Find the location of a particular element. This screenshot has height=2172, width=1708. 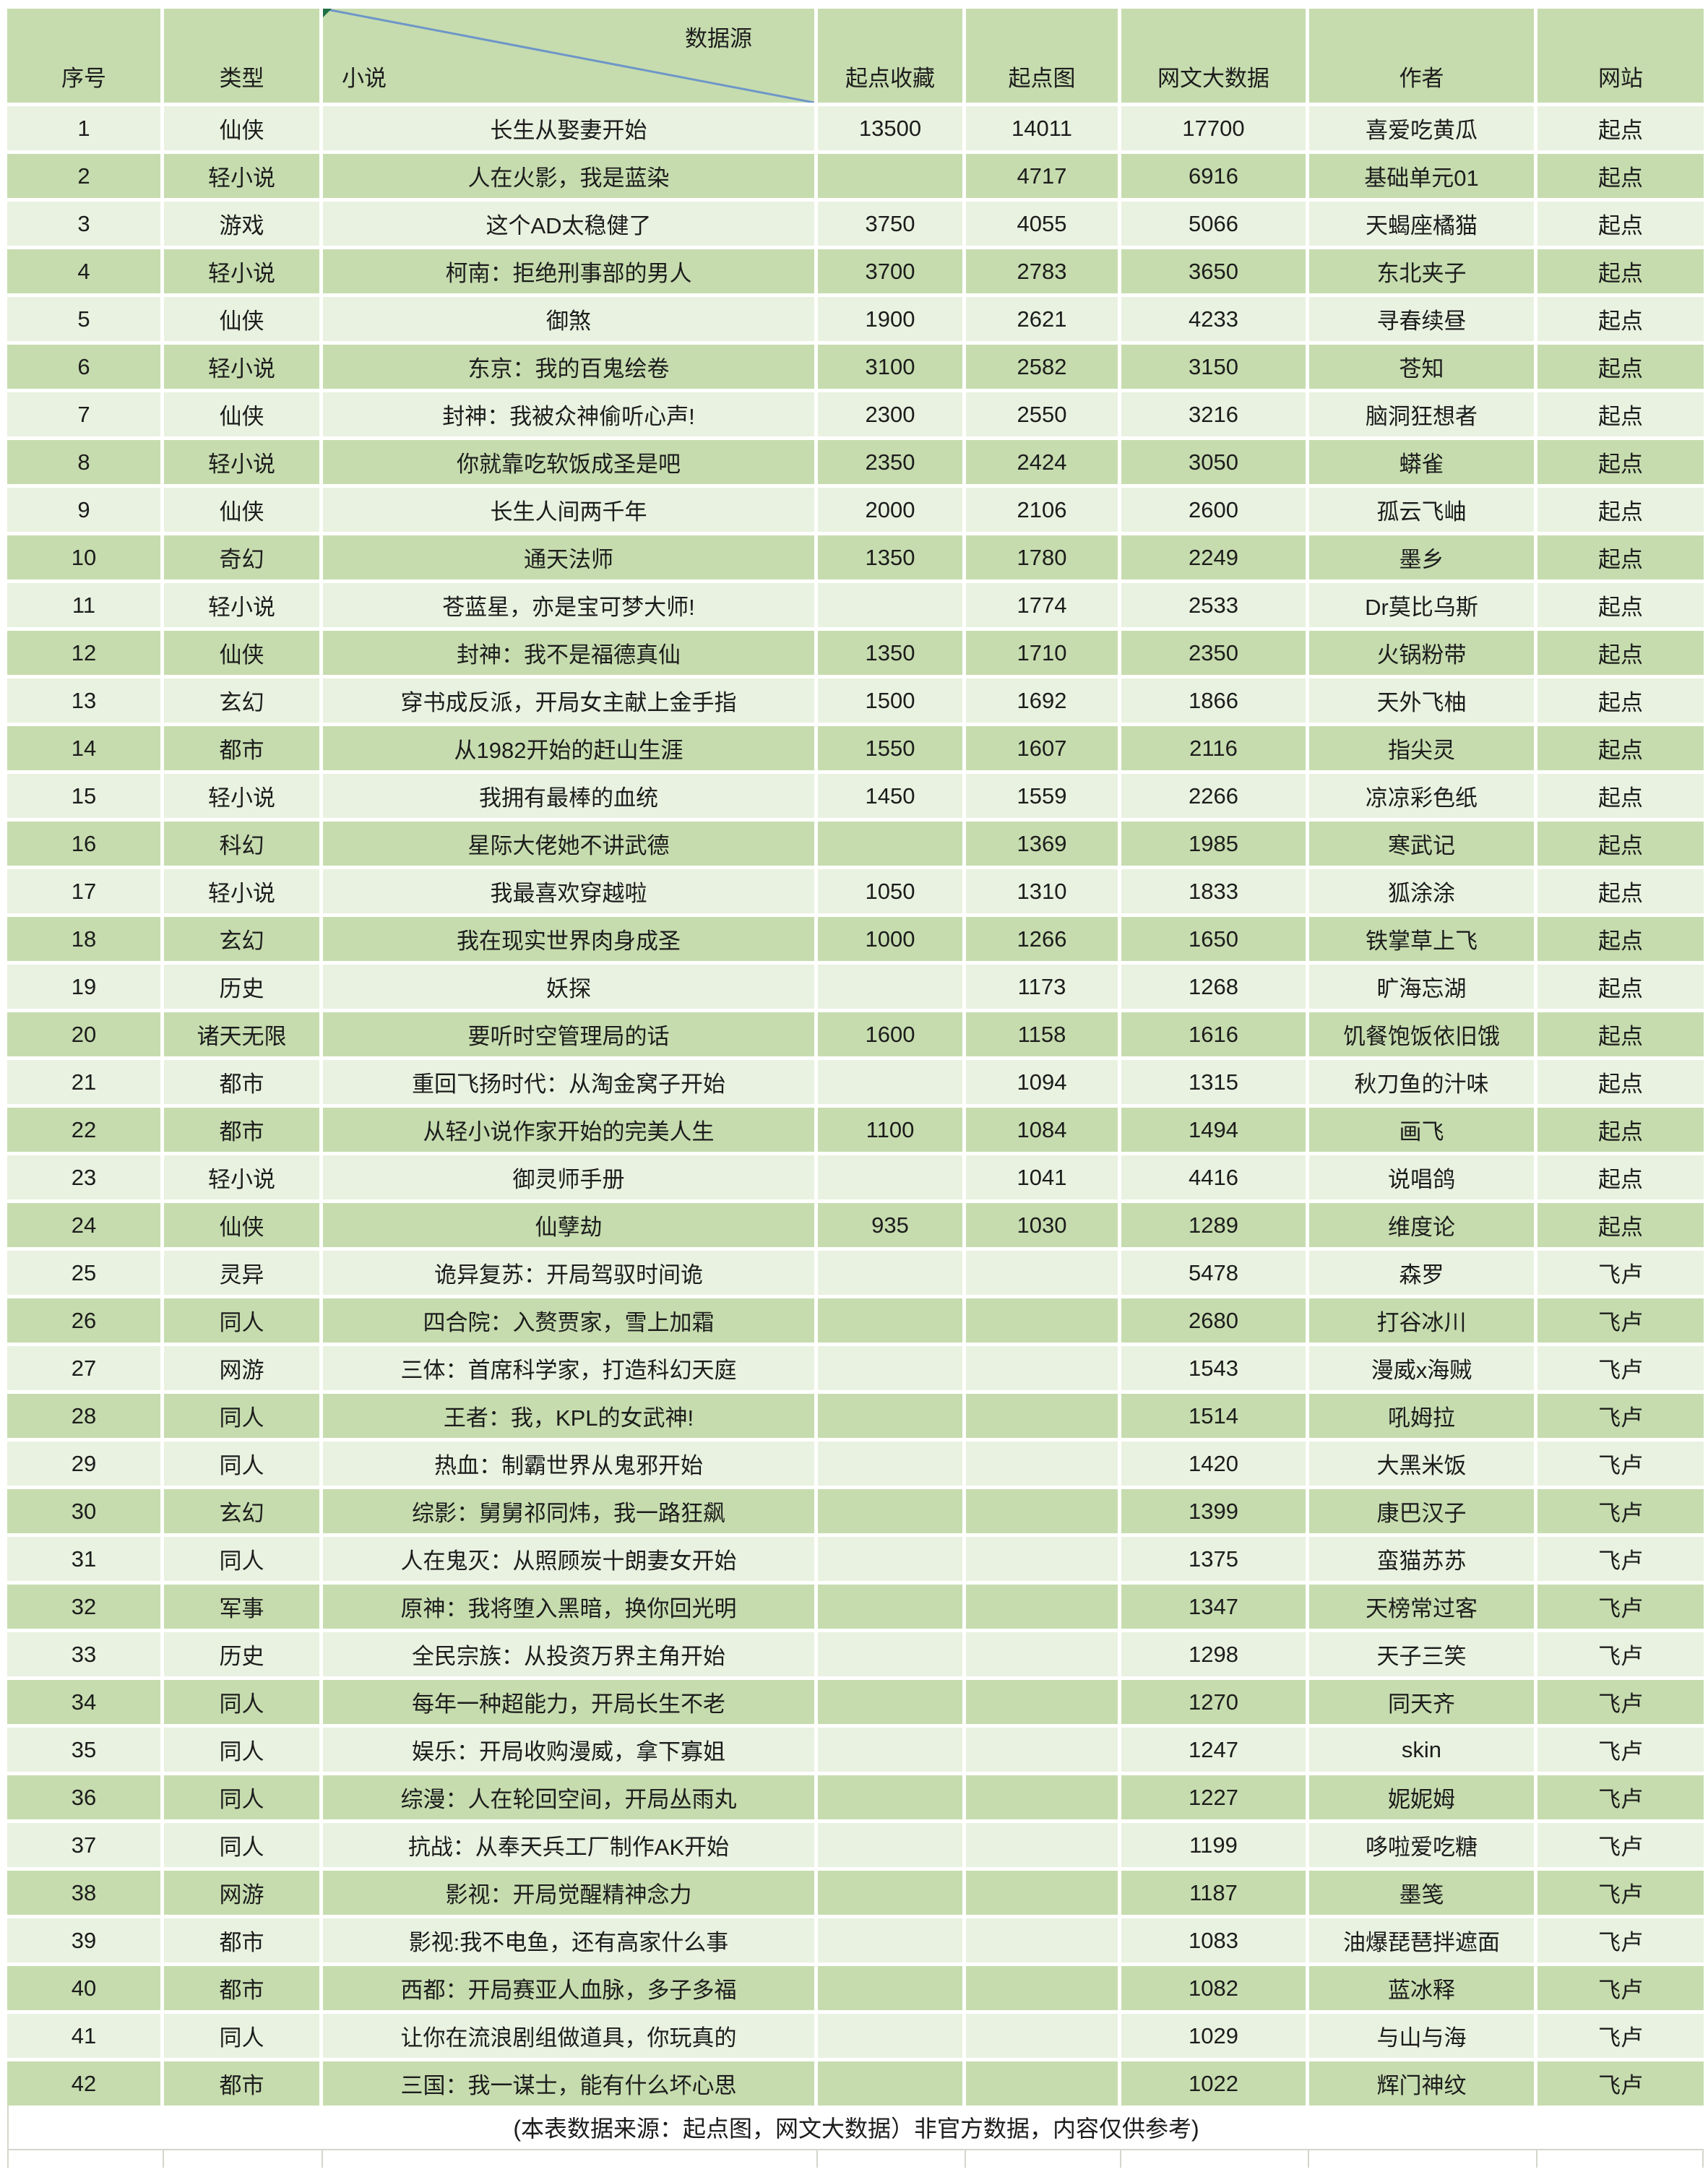

cell-qidian-chart: 14011 is located at coordinates (1042, 128).